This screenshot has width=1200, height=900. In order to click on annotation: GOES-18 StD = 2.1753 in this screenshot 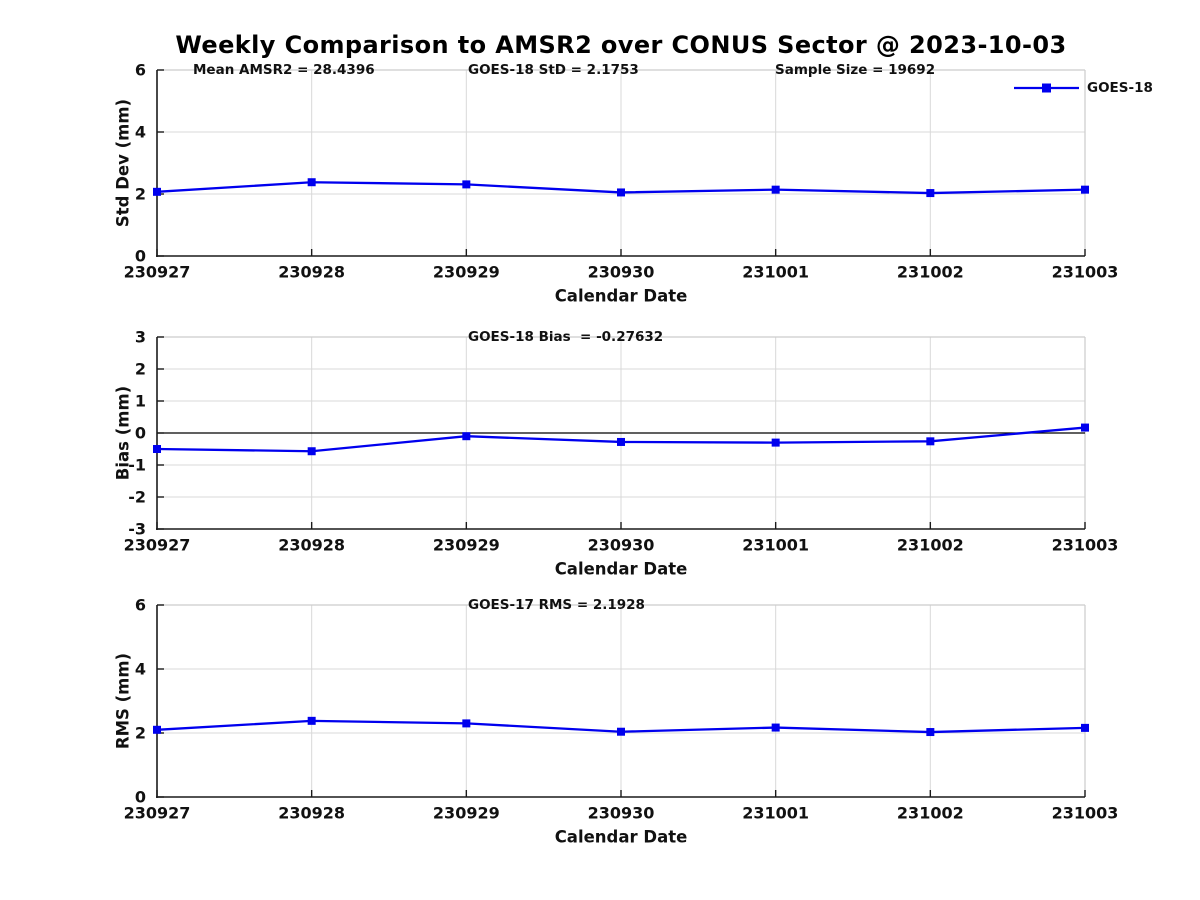, I will do `click(553, 70)`.